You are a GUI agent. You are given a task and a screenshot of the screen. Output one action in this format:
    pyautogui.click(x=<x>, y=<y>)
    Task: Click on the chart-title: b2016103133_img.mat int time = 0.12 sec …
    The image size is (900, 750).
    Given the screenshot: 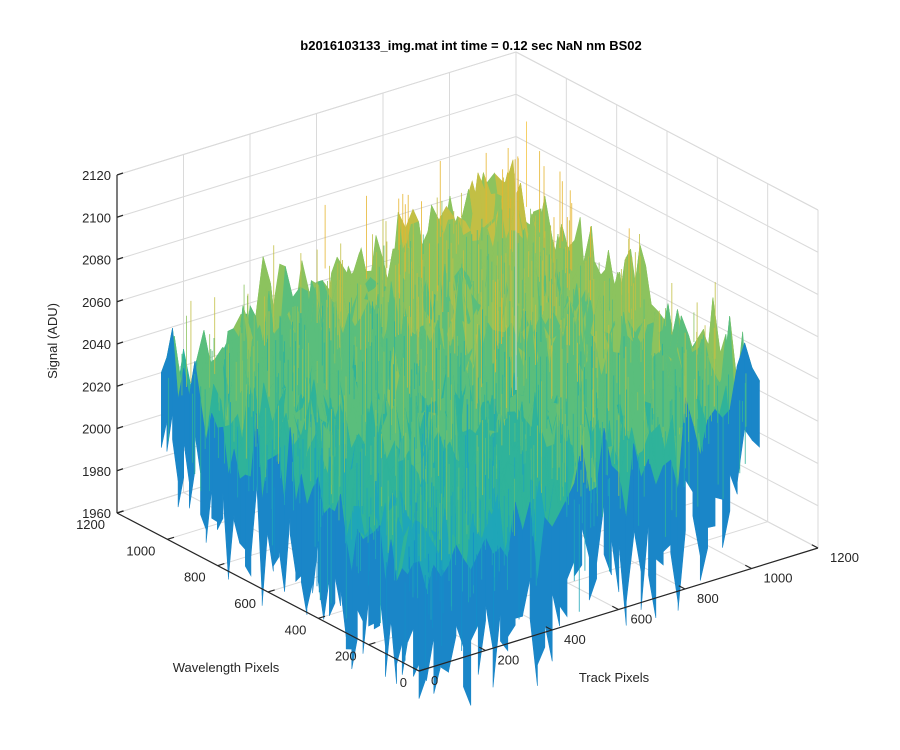 What is the action you would take?
    pyautogui.click(x=470, y=45)
    